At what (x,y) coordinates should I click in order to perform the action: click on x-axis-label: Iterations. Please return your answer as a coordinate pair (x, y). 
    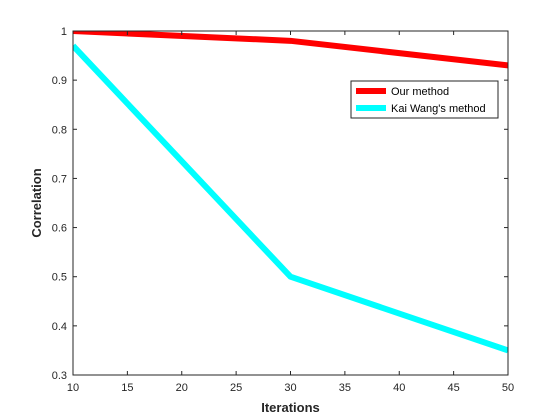
    Looking at the image, I should click on (290, 407).